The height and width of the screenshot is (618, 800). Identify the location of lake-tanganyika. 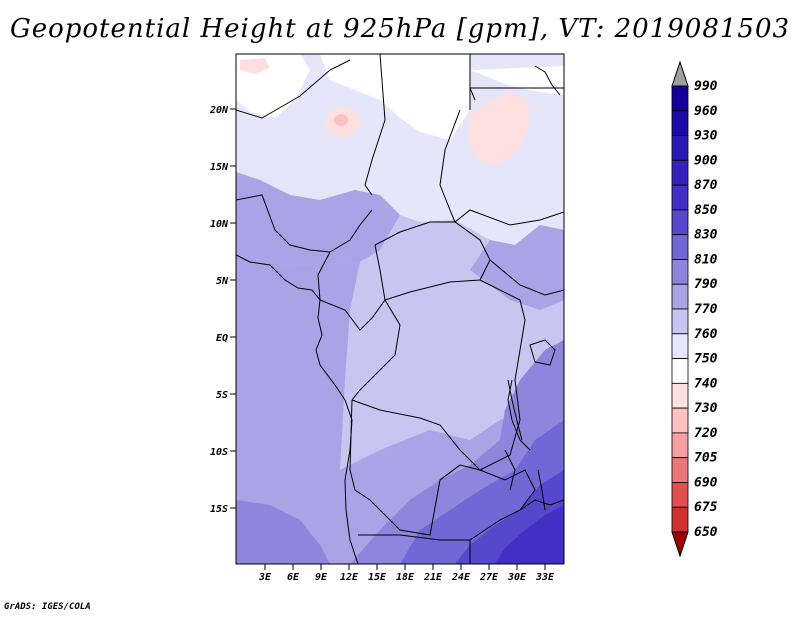
(515, 410).